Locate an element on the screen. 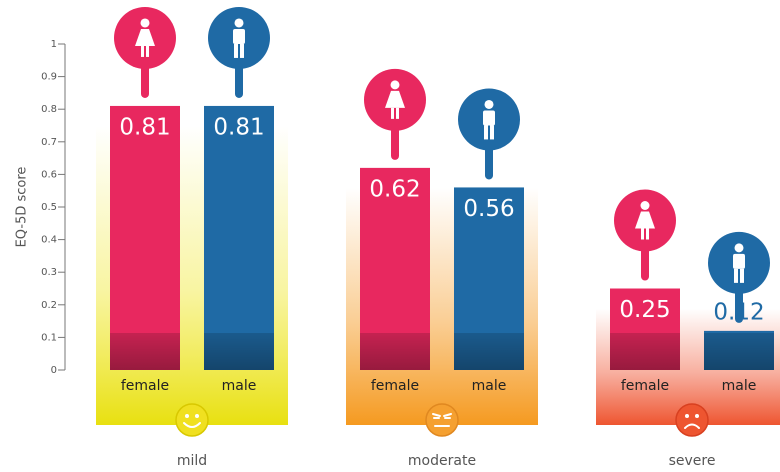 This screenshot has width=780, height=472. value-label: 0.62 is located at coordinates (394, 189).